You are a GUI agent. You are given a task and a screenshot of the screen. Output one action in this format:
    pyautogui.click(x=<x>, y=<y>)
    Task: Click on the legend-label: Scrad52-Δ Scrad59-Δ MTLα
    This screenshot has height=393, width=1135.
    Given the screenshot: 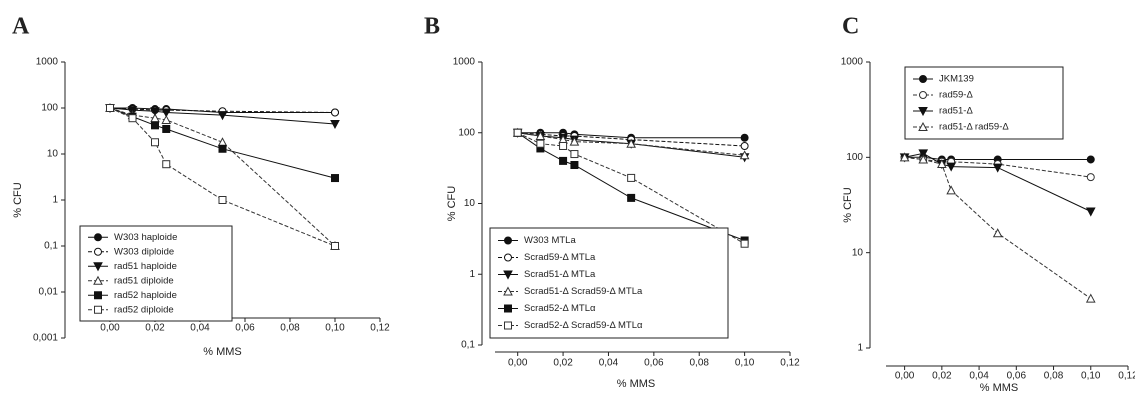 What is the action you would take?
    pyautogui.click(x=583, y=325)
    